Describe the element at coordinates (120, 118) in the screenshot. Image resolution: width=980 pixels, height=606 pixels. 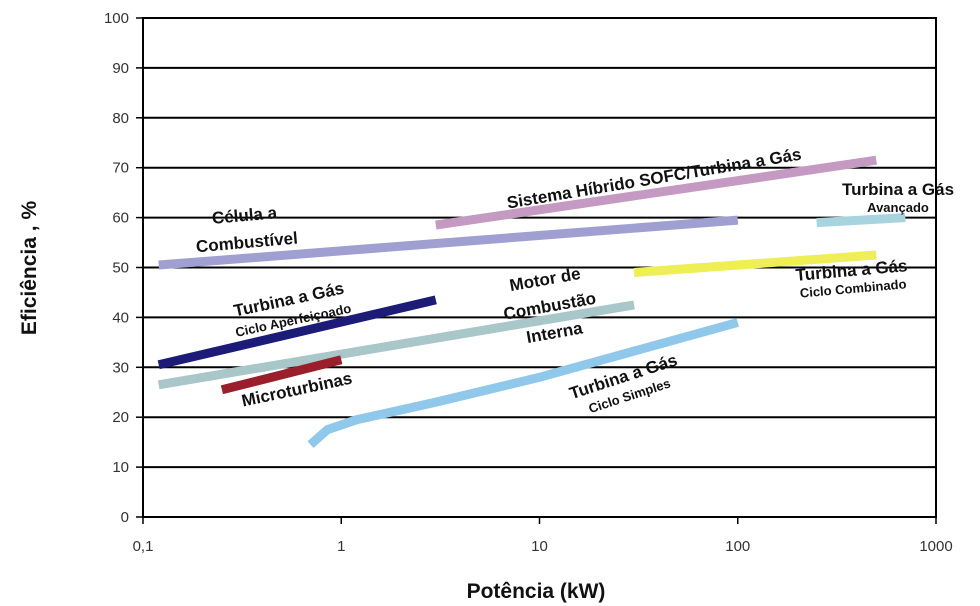
I see `y-tick-label: 80` at that location.